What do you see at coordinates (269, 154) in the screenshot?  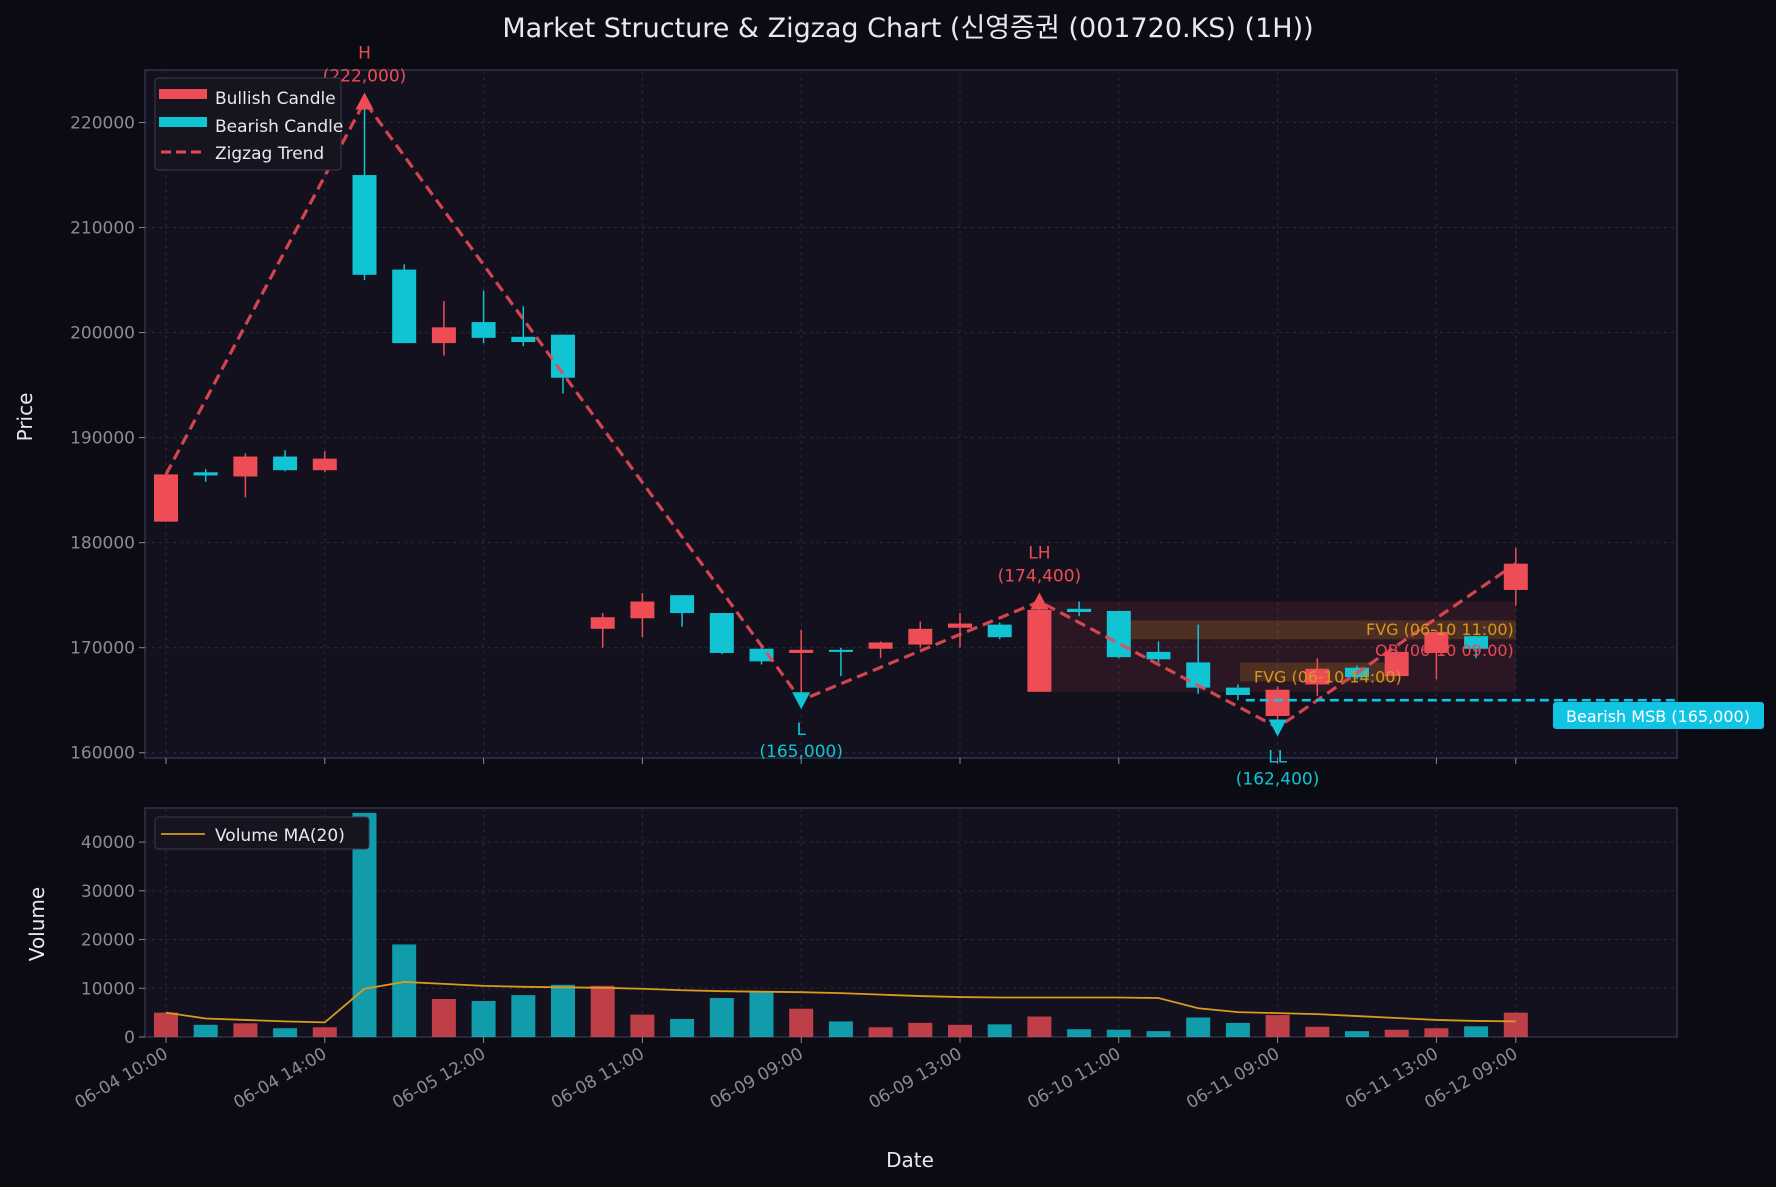 I see `legend-zigzag-label: Zigzag Trend` at bounding box center [269, 154].